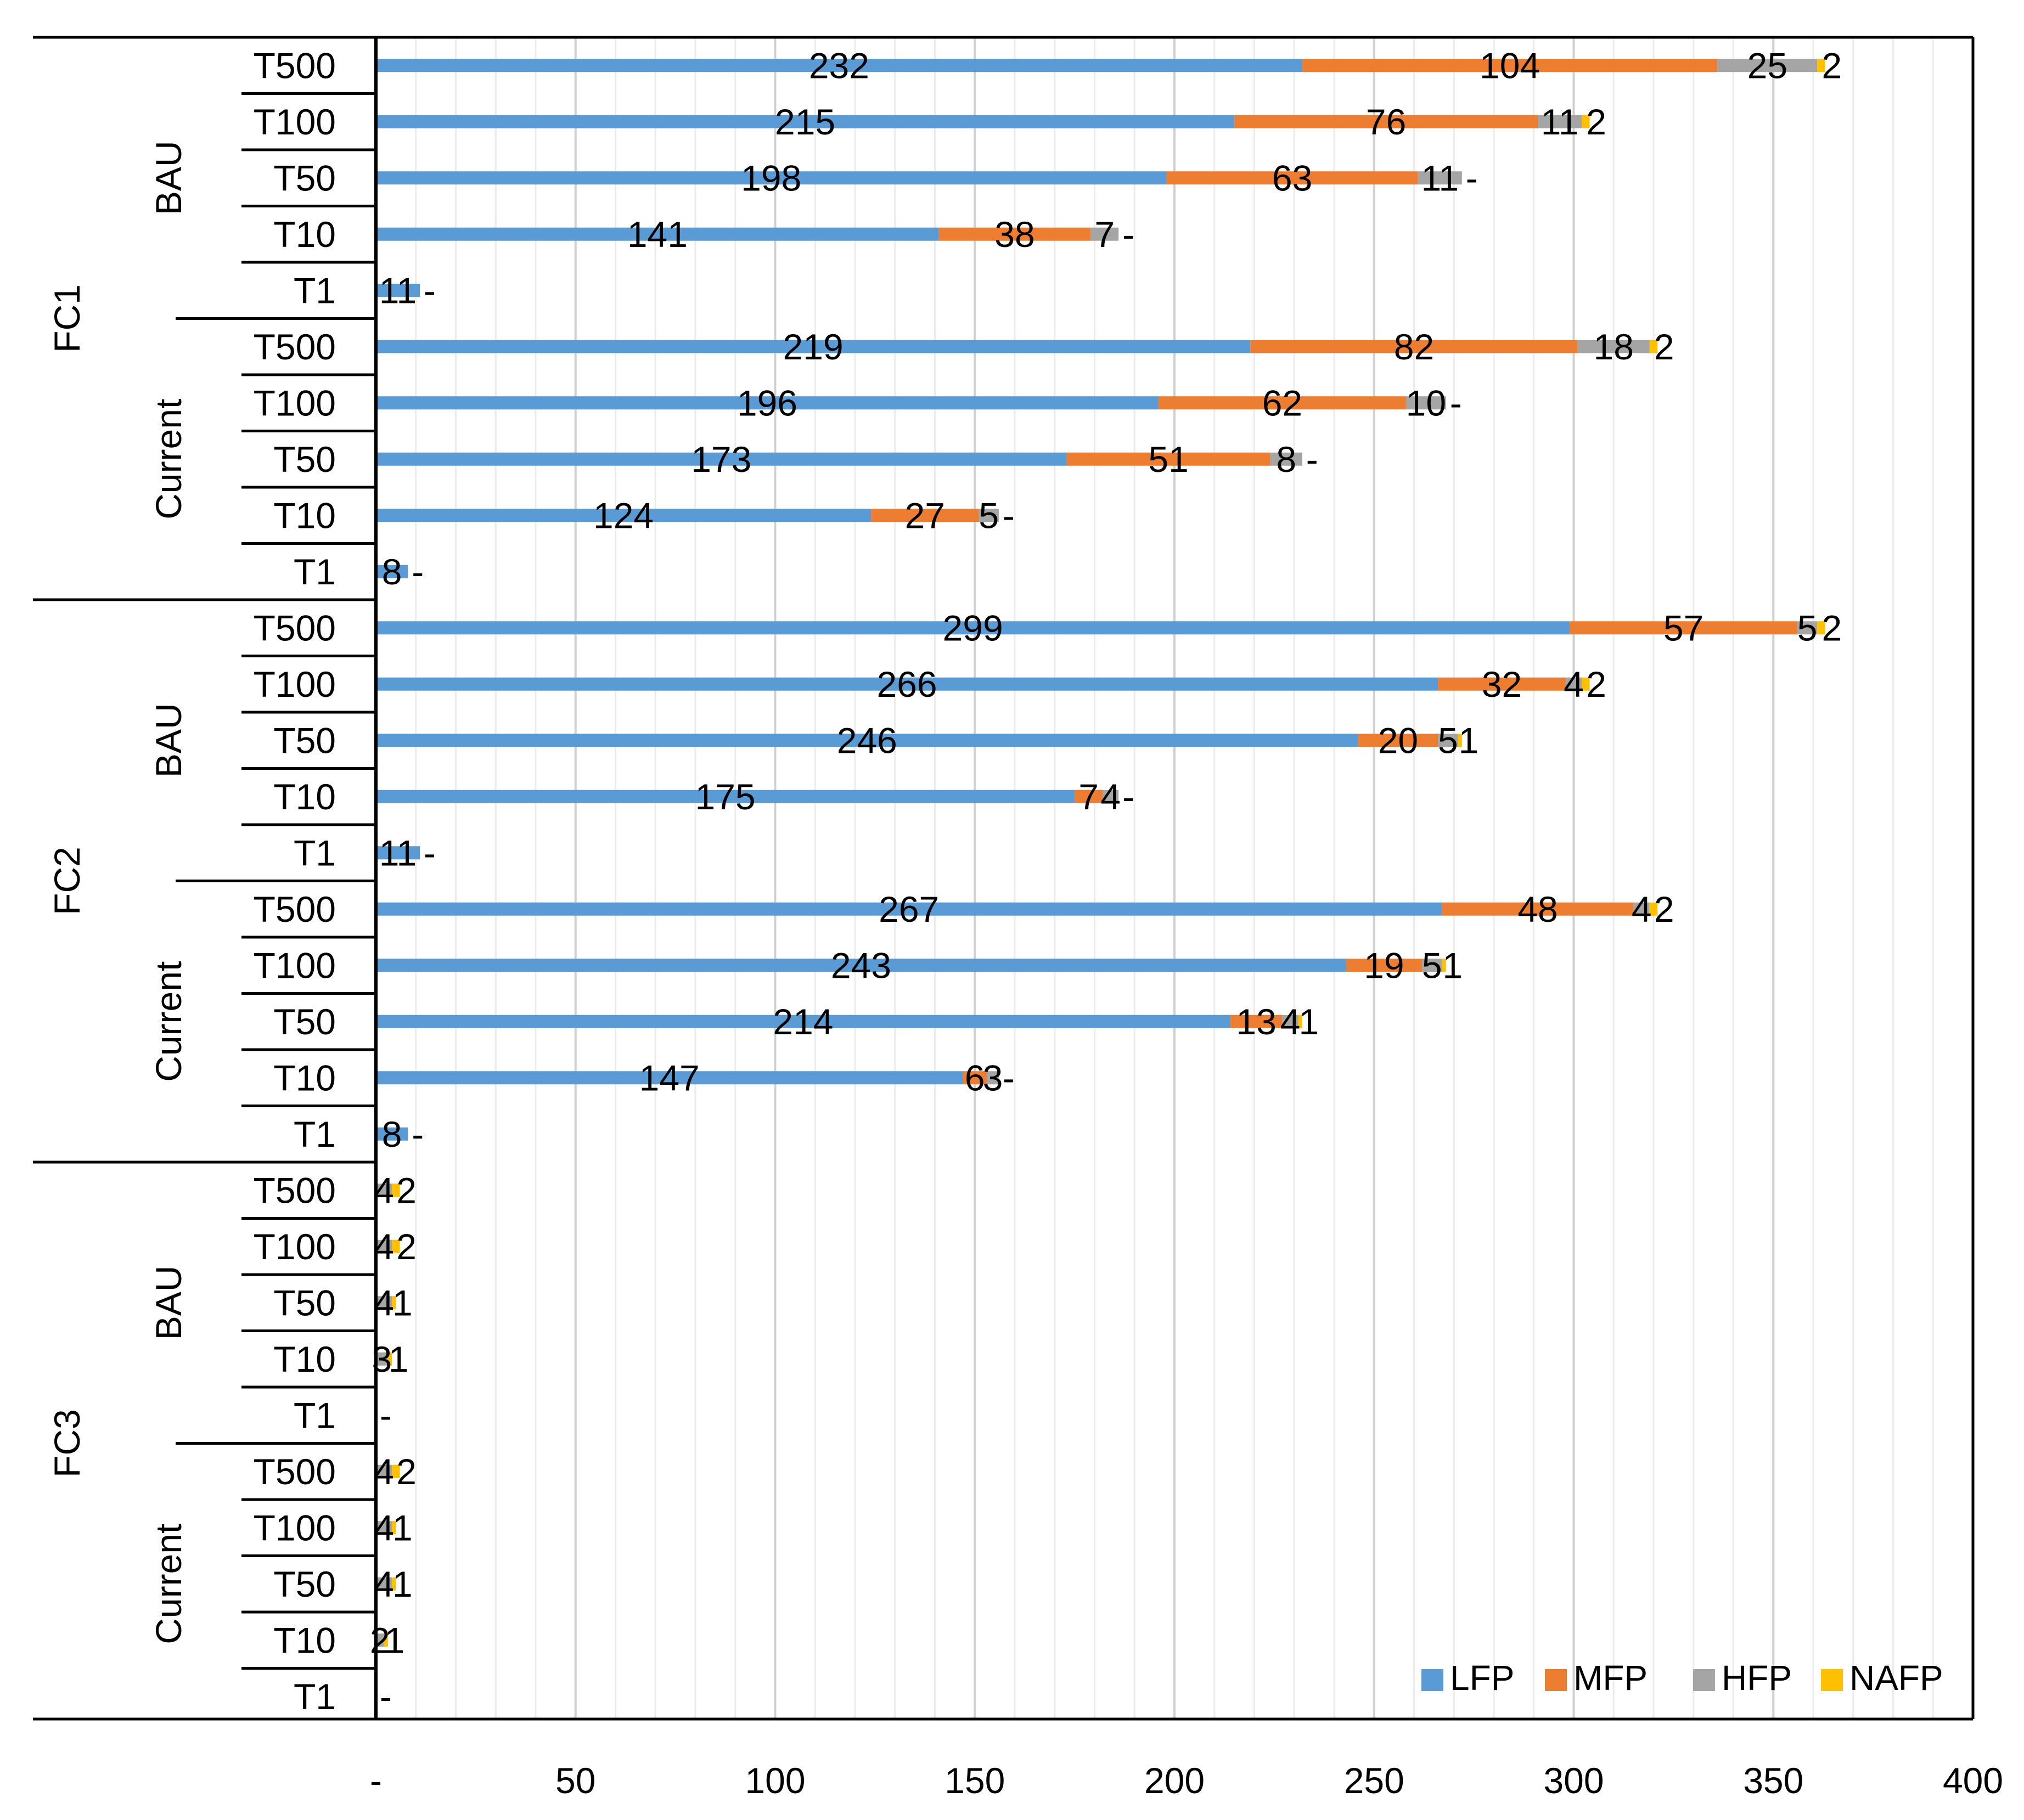  Describe the element at coordinates (67, 881) in the screenshot. I see `group-label: FC2` at that location.